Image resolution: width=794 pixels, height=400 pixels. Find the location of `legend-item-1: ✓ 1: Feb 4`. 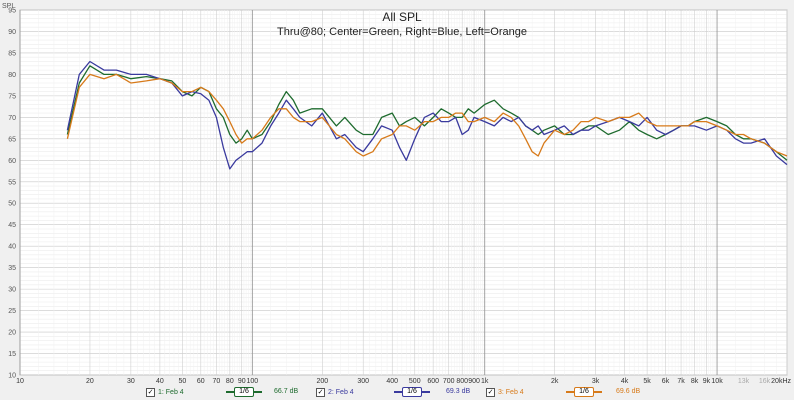

legend-item-1: ✓ 1: Feb 4 is located at coordinates (165, 392).